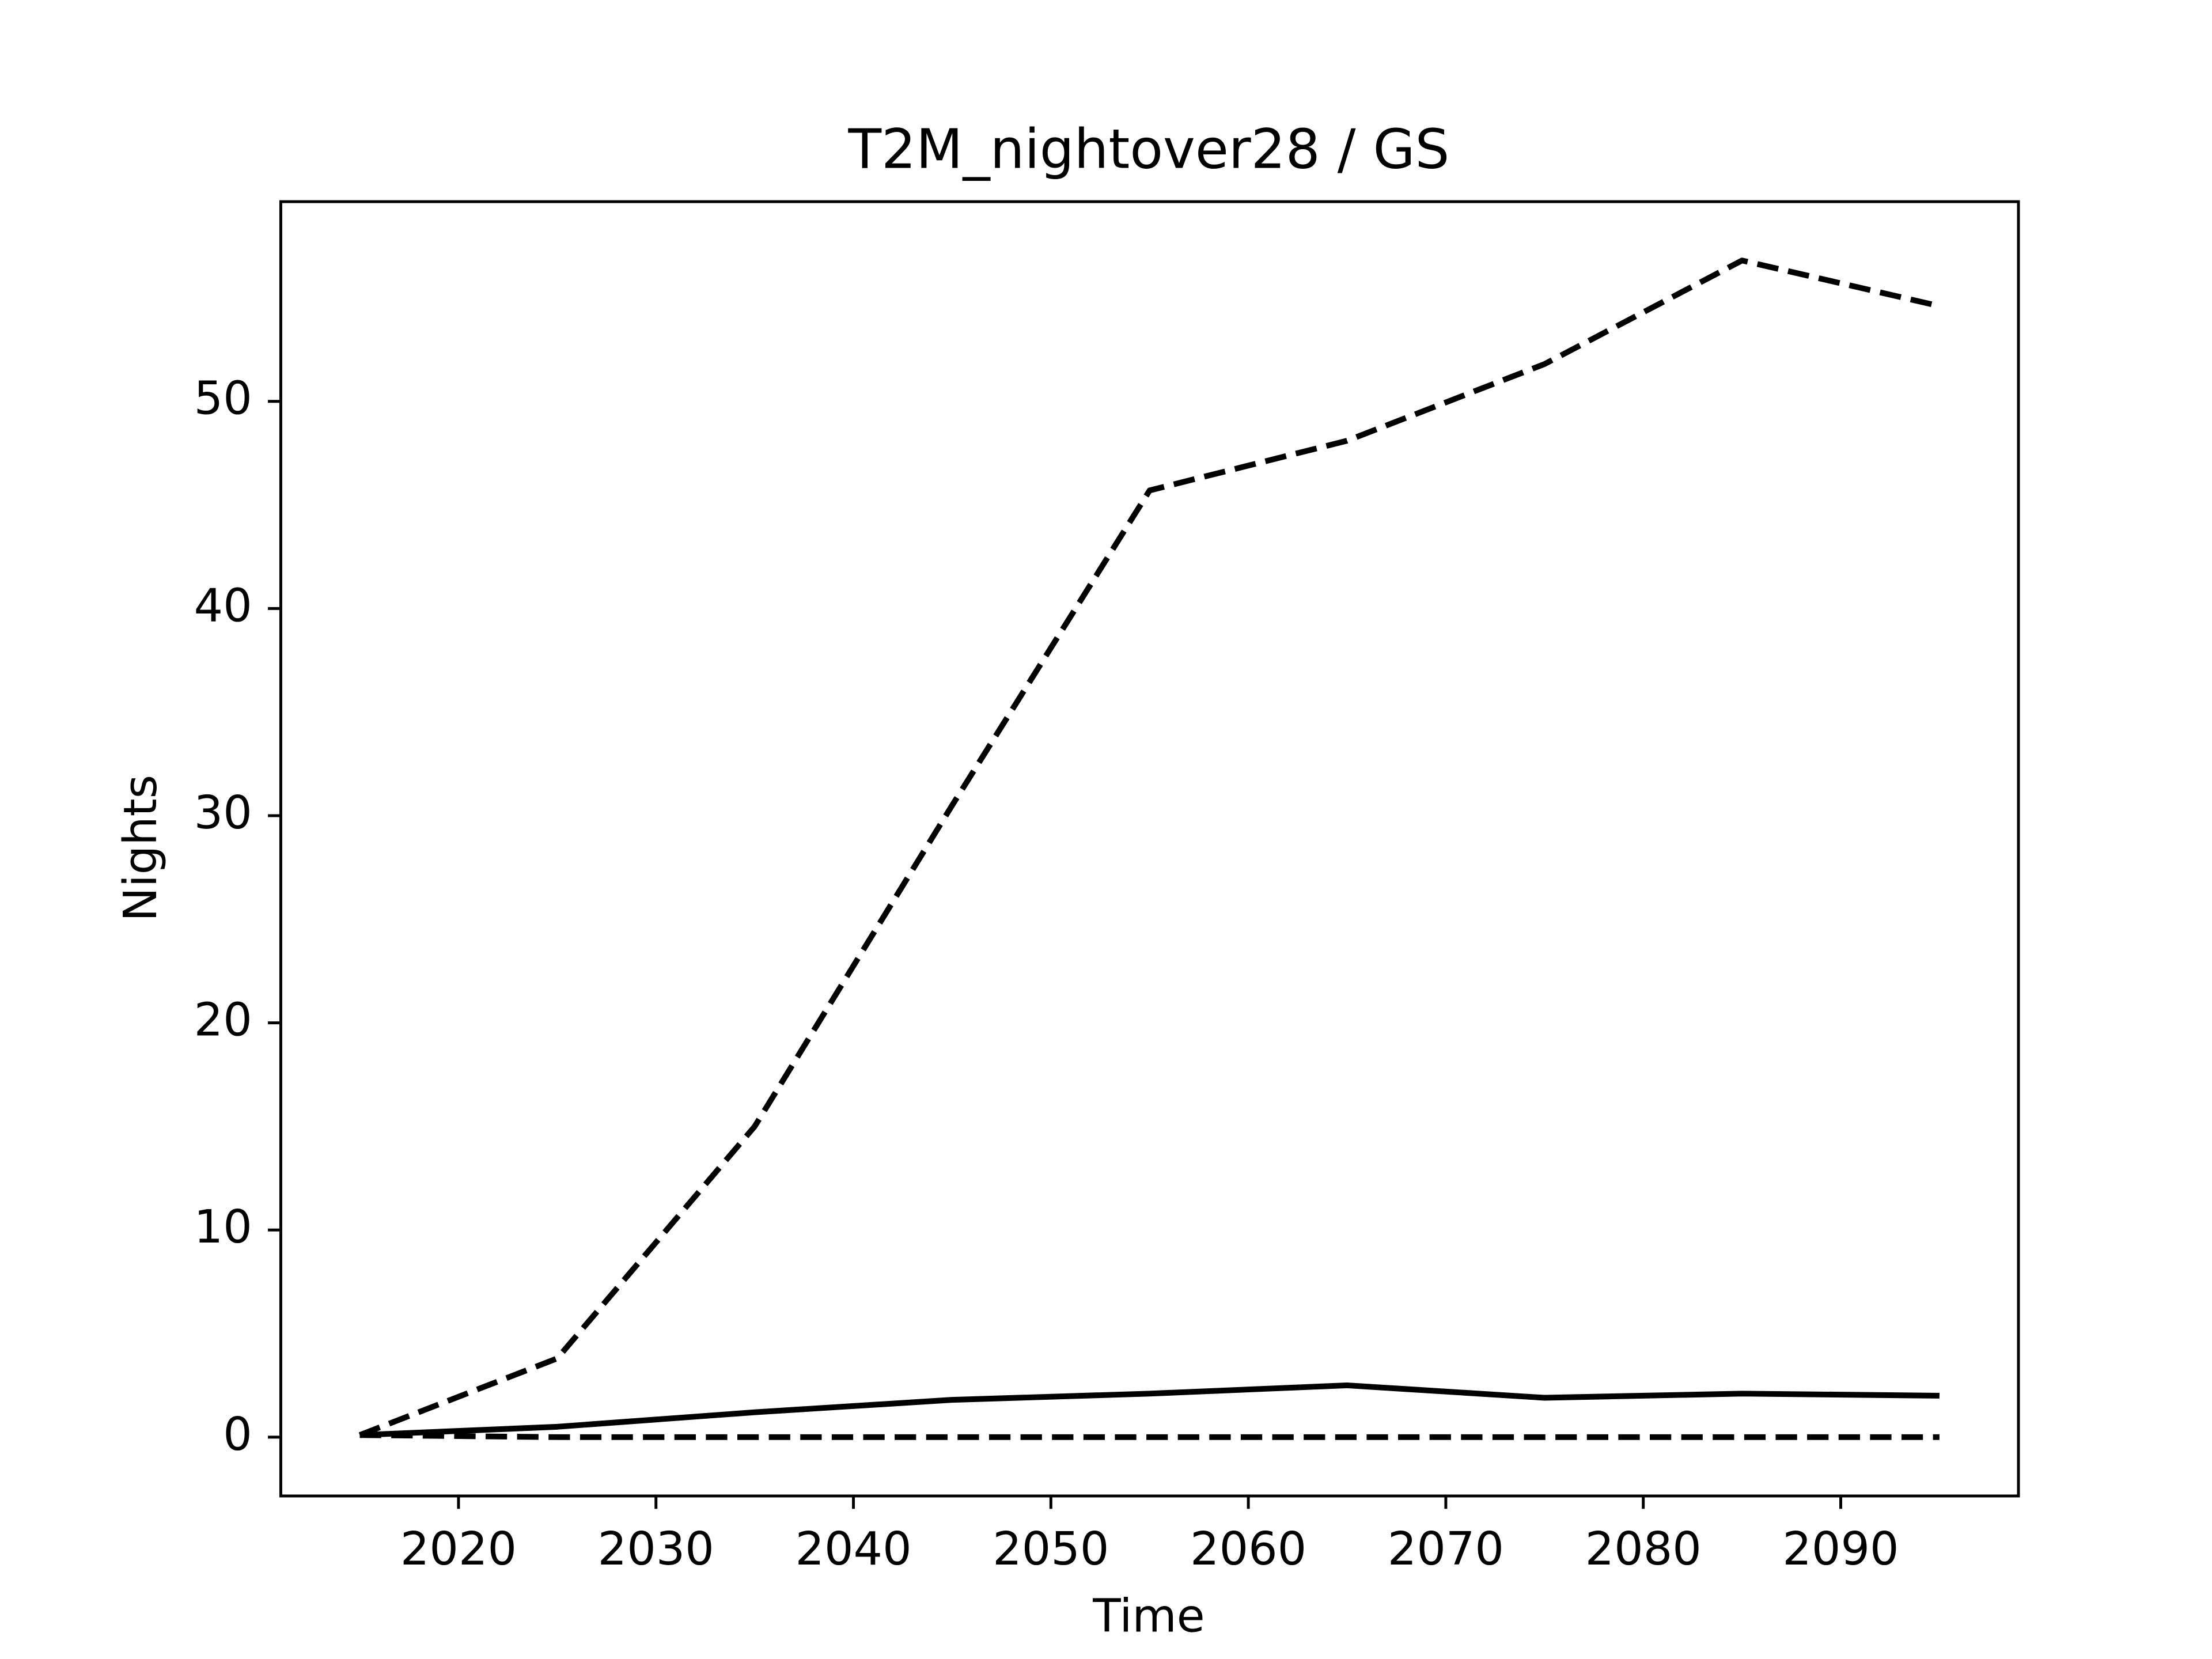  I want to click on x-axis-label: Time, so click(1148, 1615).